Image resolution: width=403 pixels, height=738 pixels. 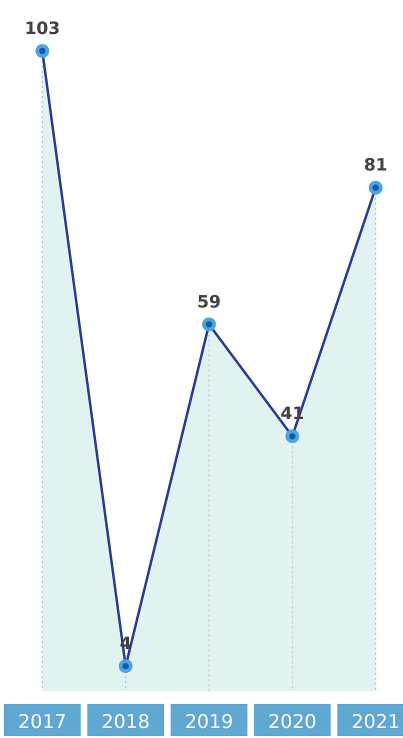 I want to click on data-label: 59, so click(x=209, y=302).